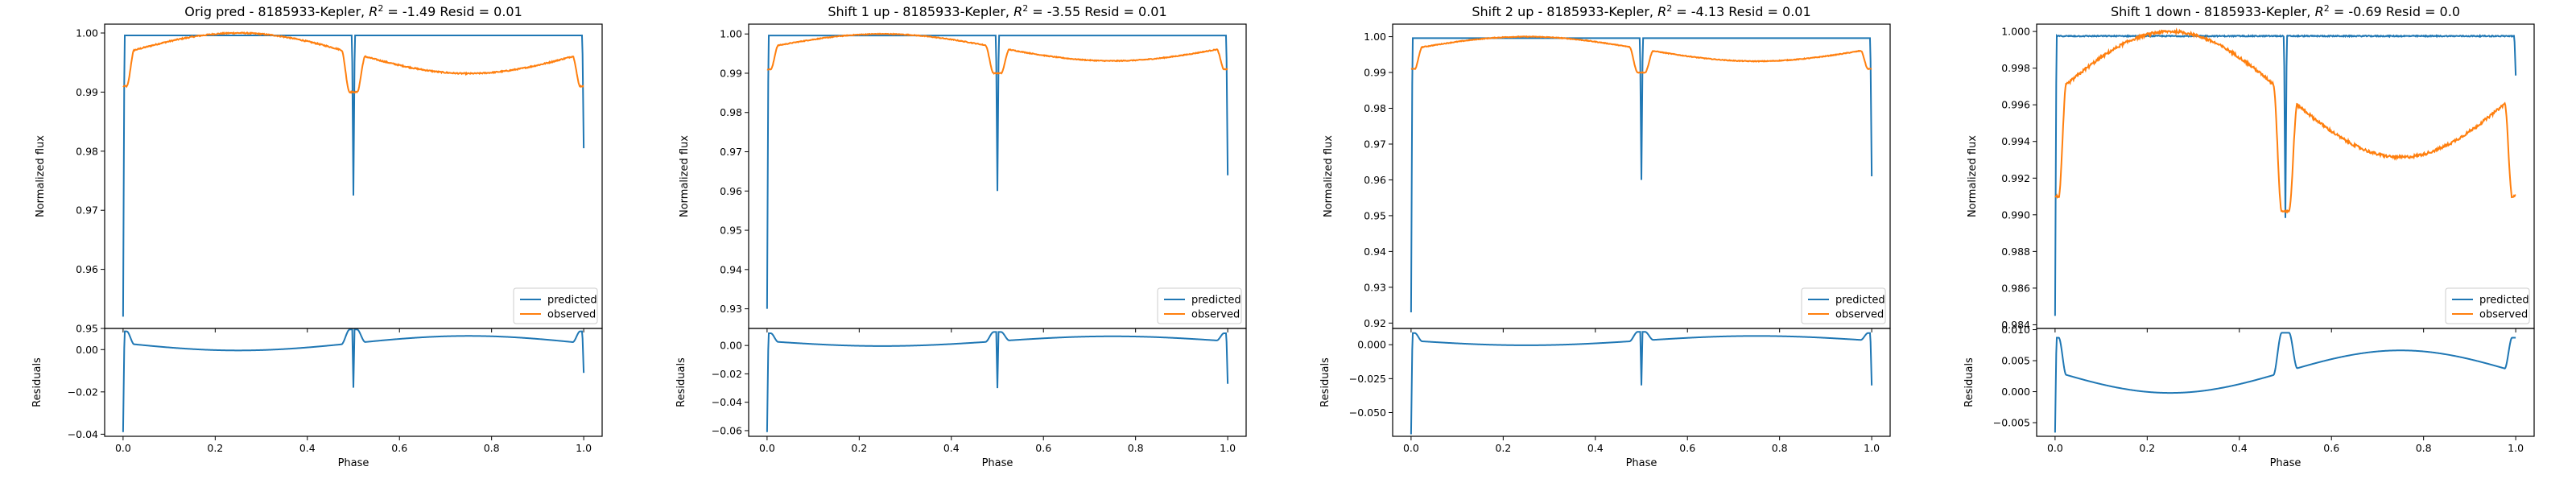  I want to click on y-tick-label-top: 0.998, so click(2015, 68).